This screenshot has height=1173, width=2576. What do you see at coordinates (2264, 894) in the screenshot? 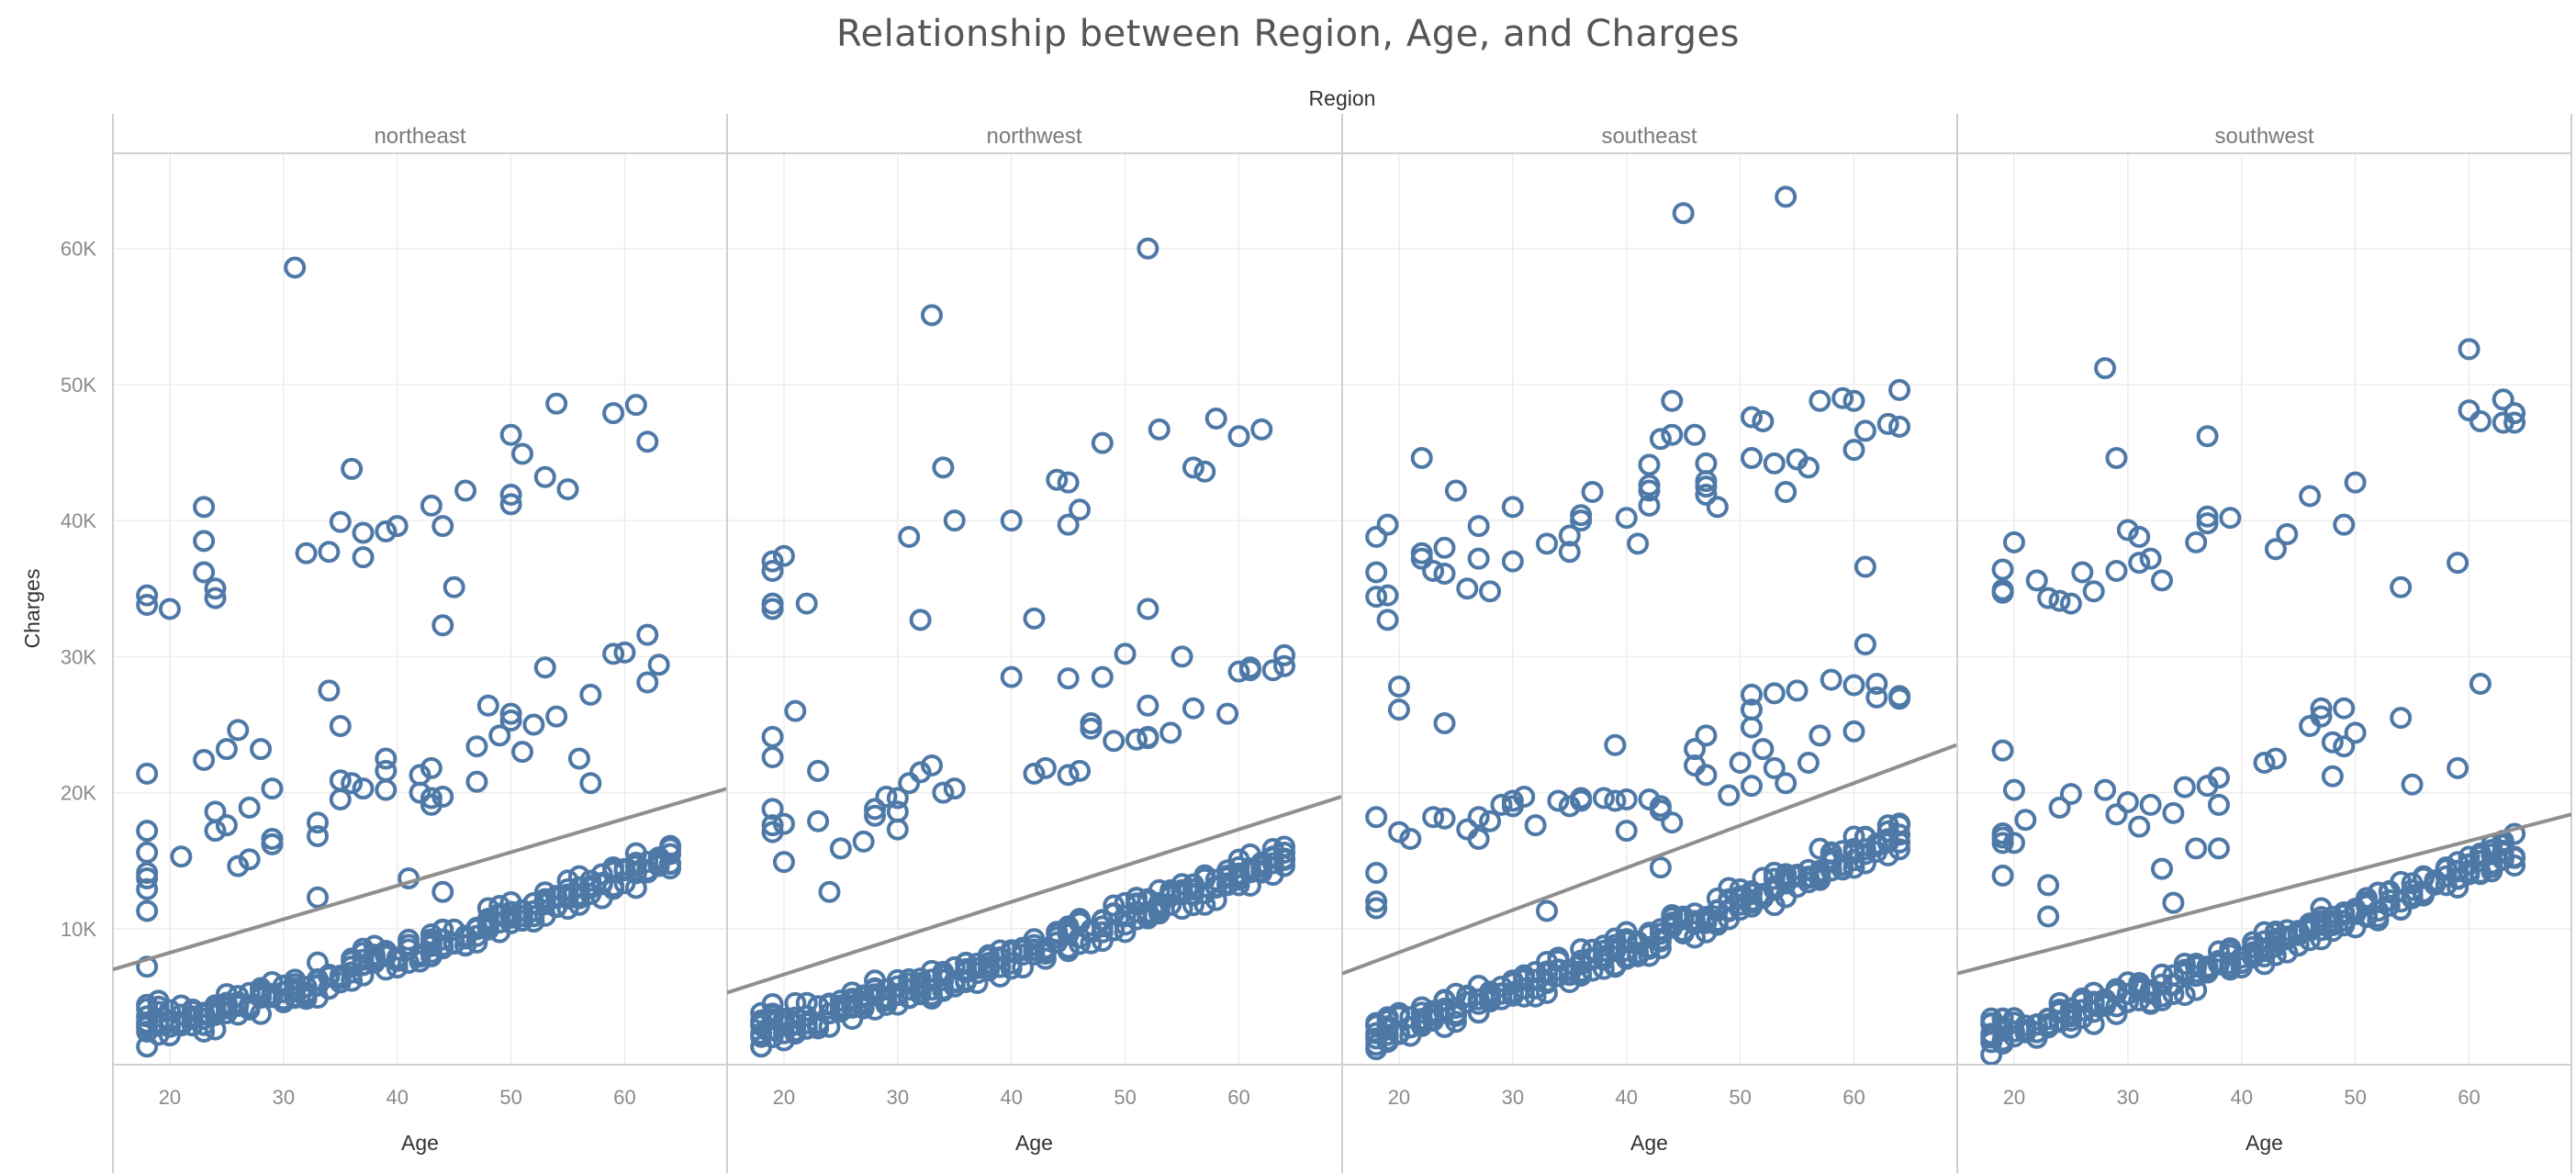
I see `trend-line` at bounding box center [2264, 894].